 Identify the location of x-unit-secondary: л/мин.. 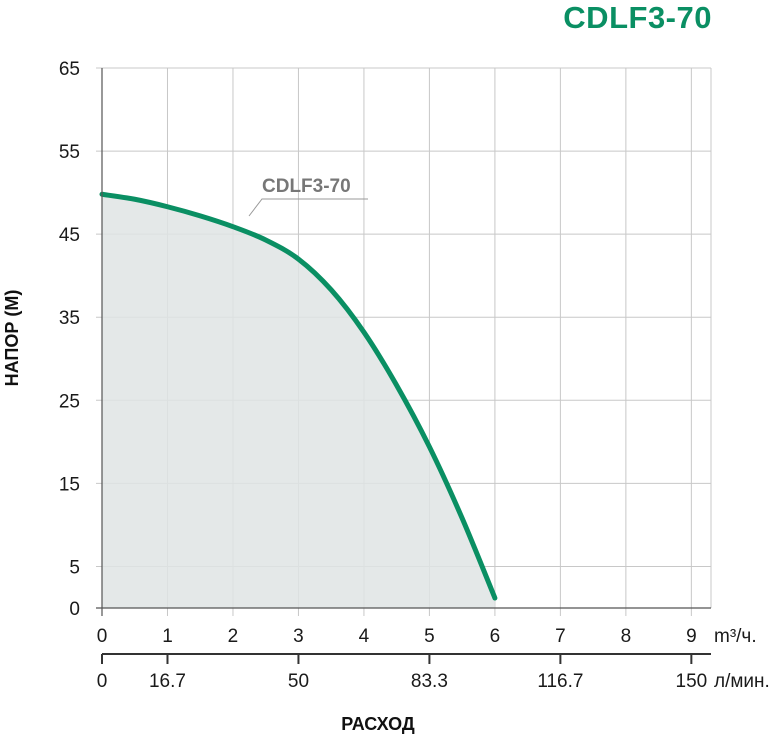
(742, 681).